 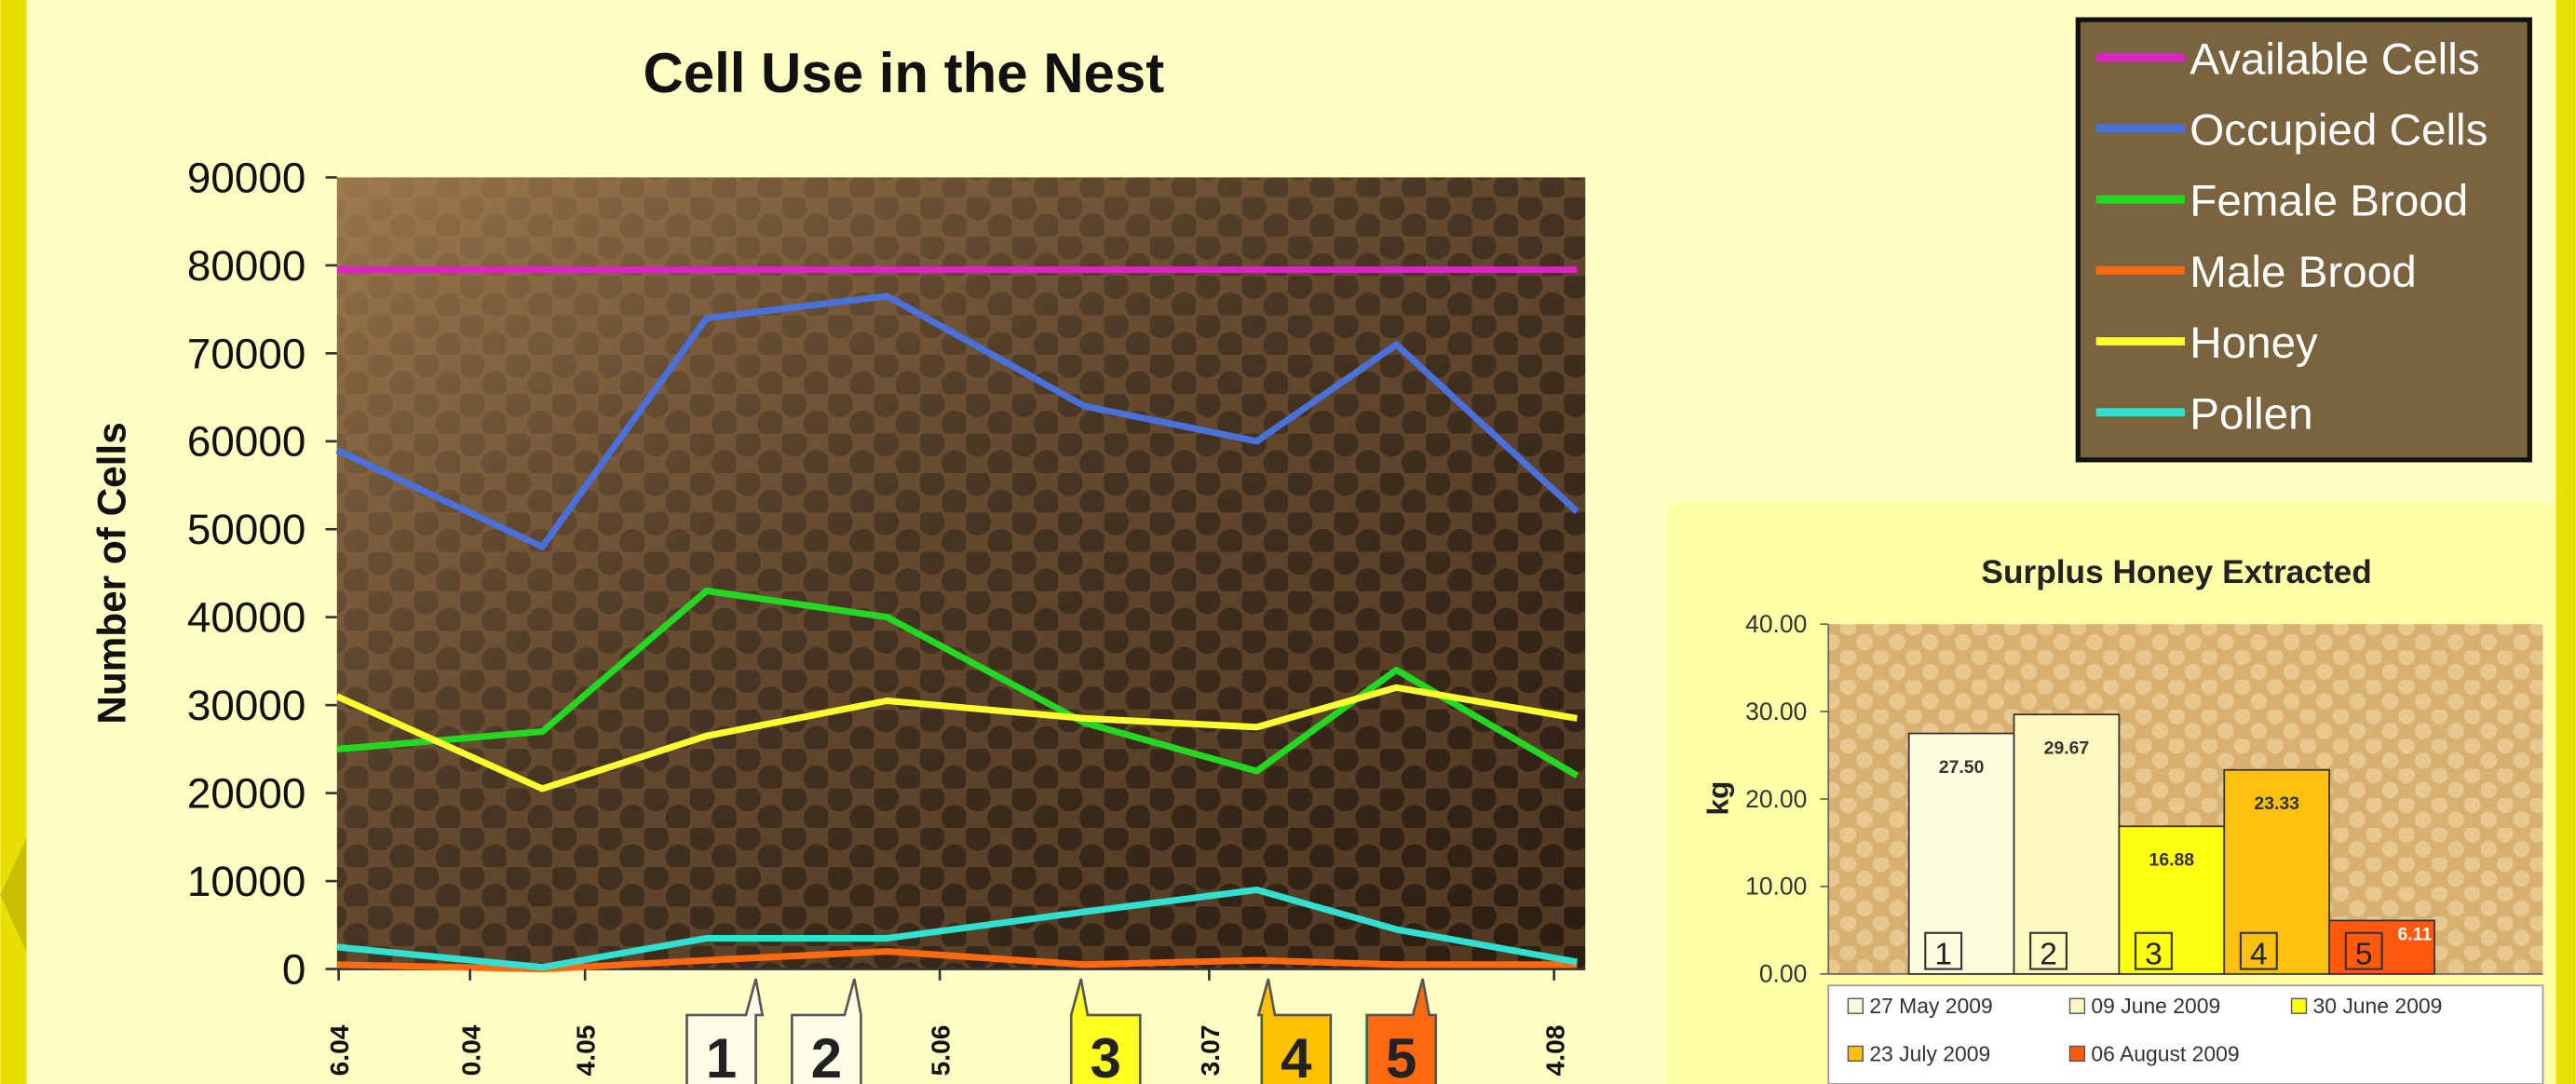 What do you see at coordinates (246, 881) in the screenshot?
I see `y-tick-label: 10000` at bounding box center [246, 881].